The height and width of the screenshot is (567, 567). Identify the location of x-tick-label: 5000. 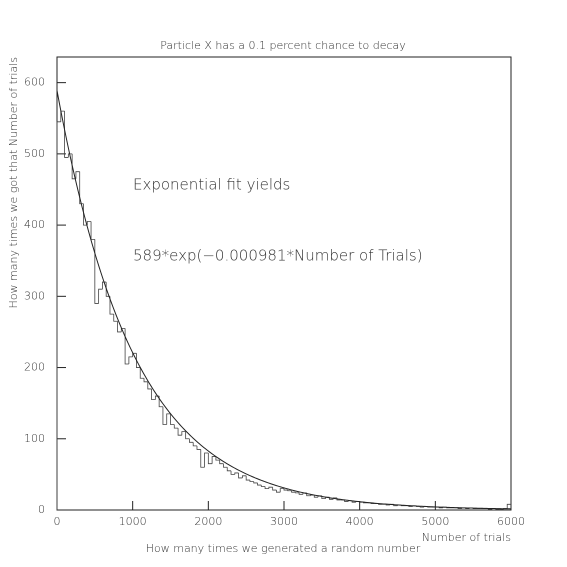
(435, 521).